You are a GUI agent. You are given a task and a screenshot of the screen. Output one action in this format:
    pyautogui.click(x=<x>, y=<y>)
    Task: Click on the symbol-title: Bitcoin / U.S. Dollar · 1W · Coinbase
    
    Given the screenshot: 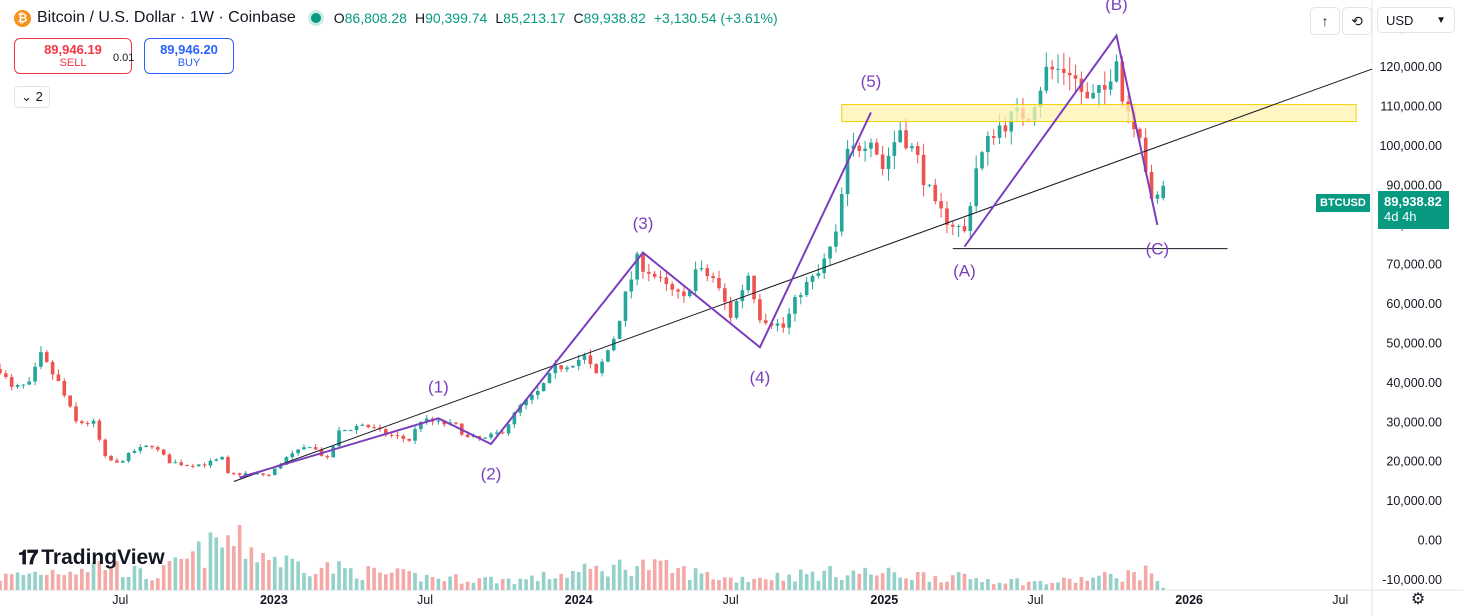 What is the action you would take?
    pyautogui.click(x=166, y=17)
    